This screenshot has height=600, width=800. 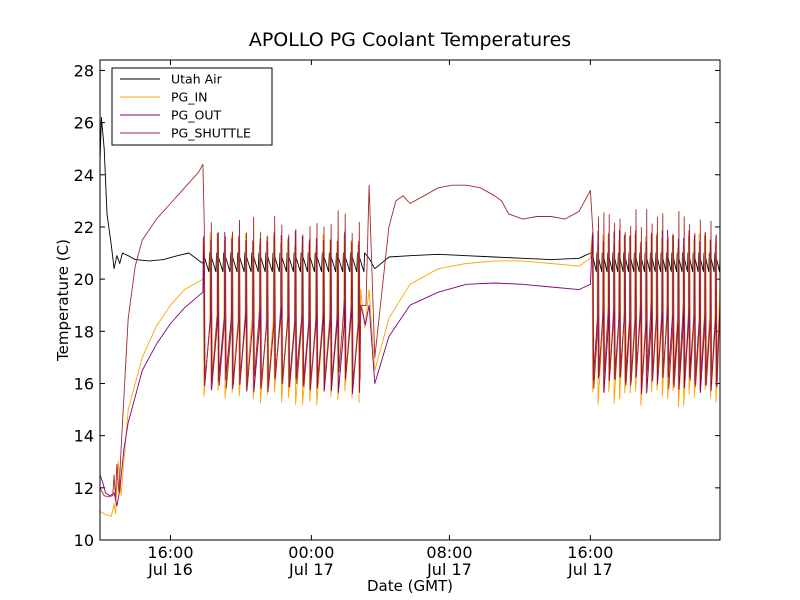 I want to click on legend-box, so click(x=192, y=106).